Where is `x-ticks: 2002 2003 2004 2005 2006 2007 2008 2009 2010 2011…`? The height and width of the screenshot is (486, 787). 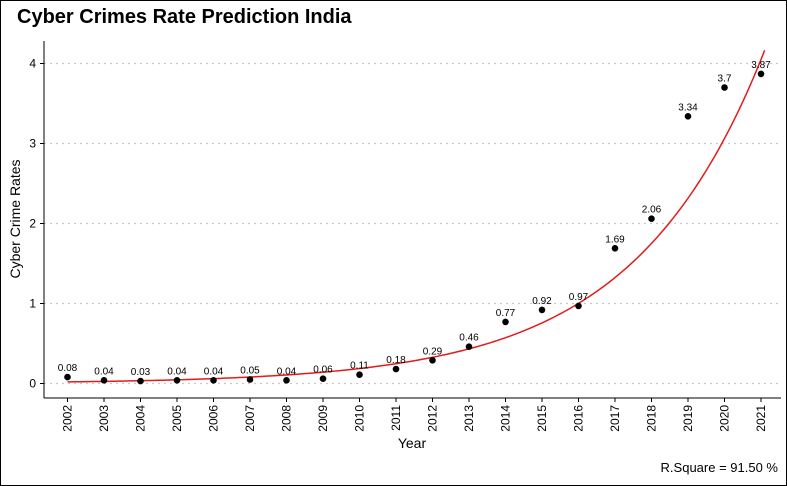 x-ticks: 2002 2003 2004 2005 2006 2007 2008 2009 2010 2011… is located at coordinates (414, 415).